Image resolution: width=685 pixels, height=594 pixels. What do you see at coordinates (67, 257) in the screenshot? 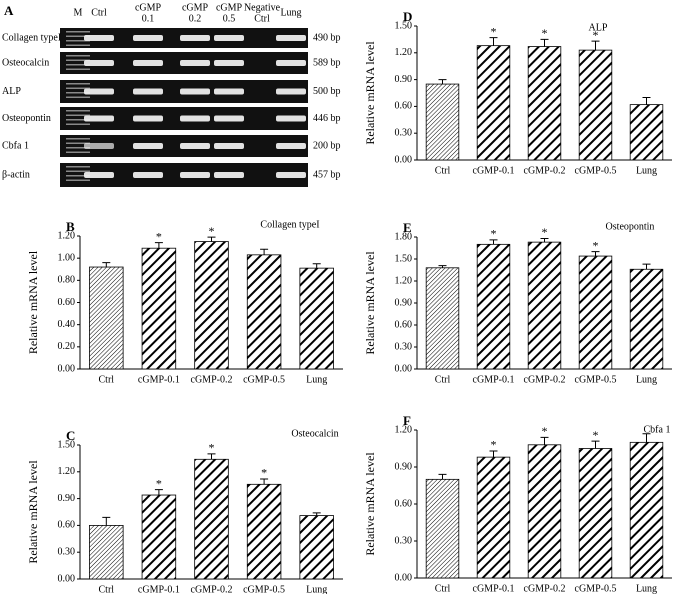
I see `y-tick-label: 1.00` at bounding box center [67, 257].